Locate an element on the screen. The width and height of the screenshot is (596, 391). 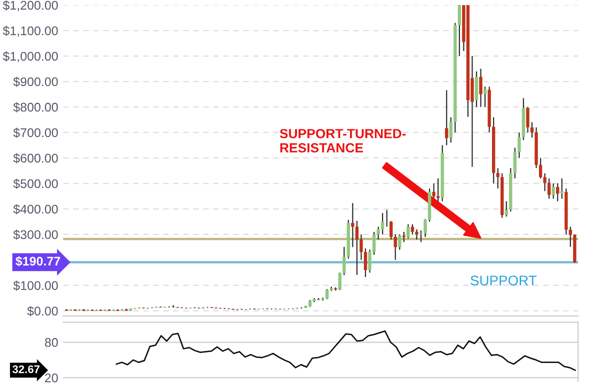
ref-line-label: $190.77 is located at coordinates (38, 261).